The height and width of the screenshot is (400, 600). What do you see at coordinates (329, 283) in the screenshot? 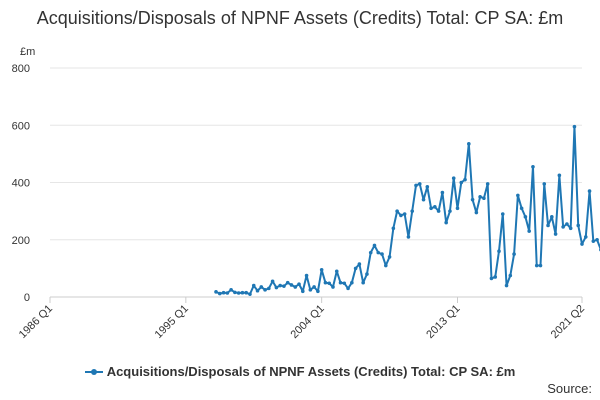
I see `data-point: 2004 Q3: 48` at bounding box center [329, 283].